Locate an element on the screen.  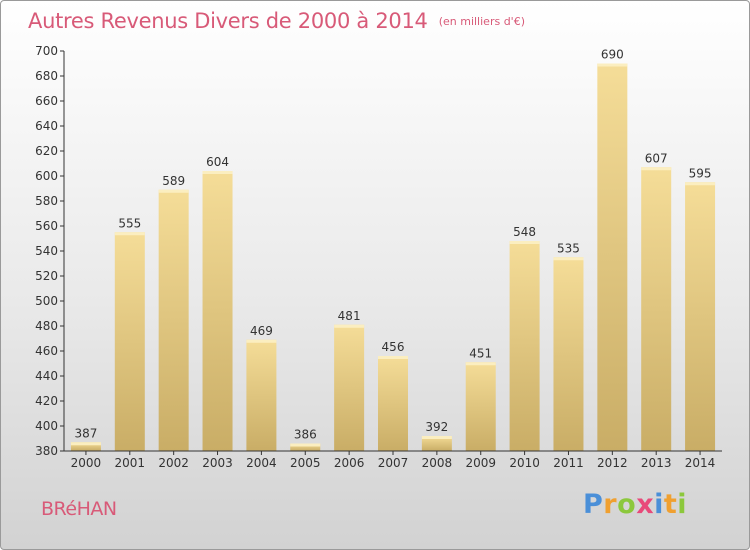
bar-2007: 456 is located at coordinates (393, 395).